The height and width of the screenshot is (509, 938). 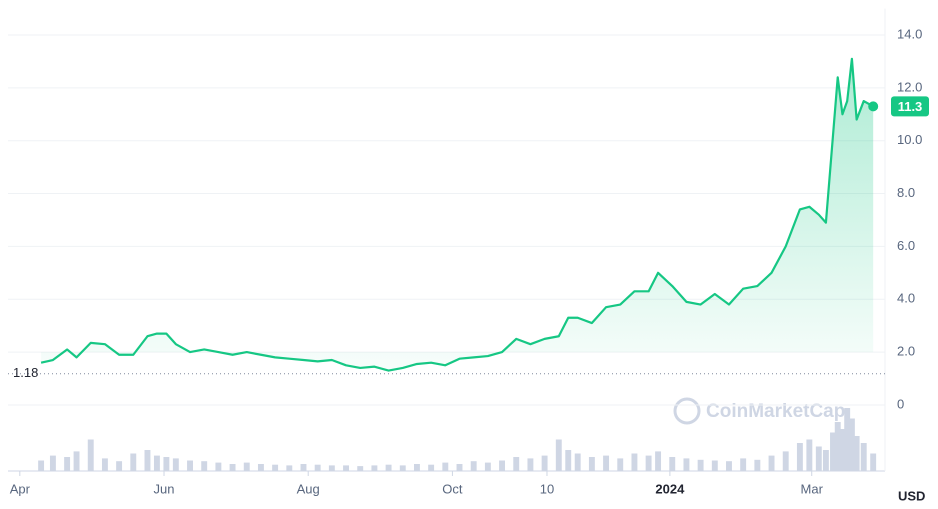 I want to click on y-tick-label: 0, so click(x=900, y=403).